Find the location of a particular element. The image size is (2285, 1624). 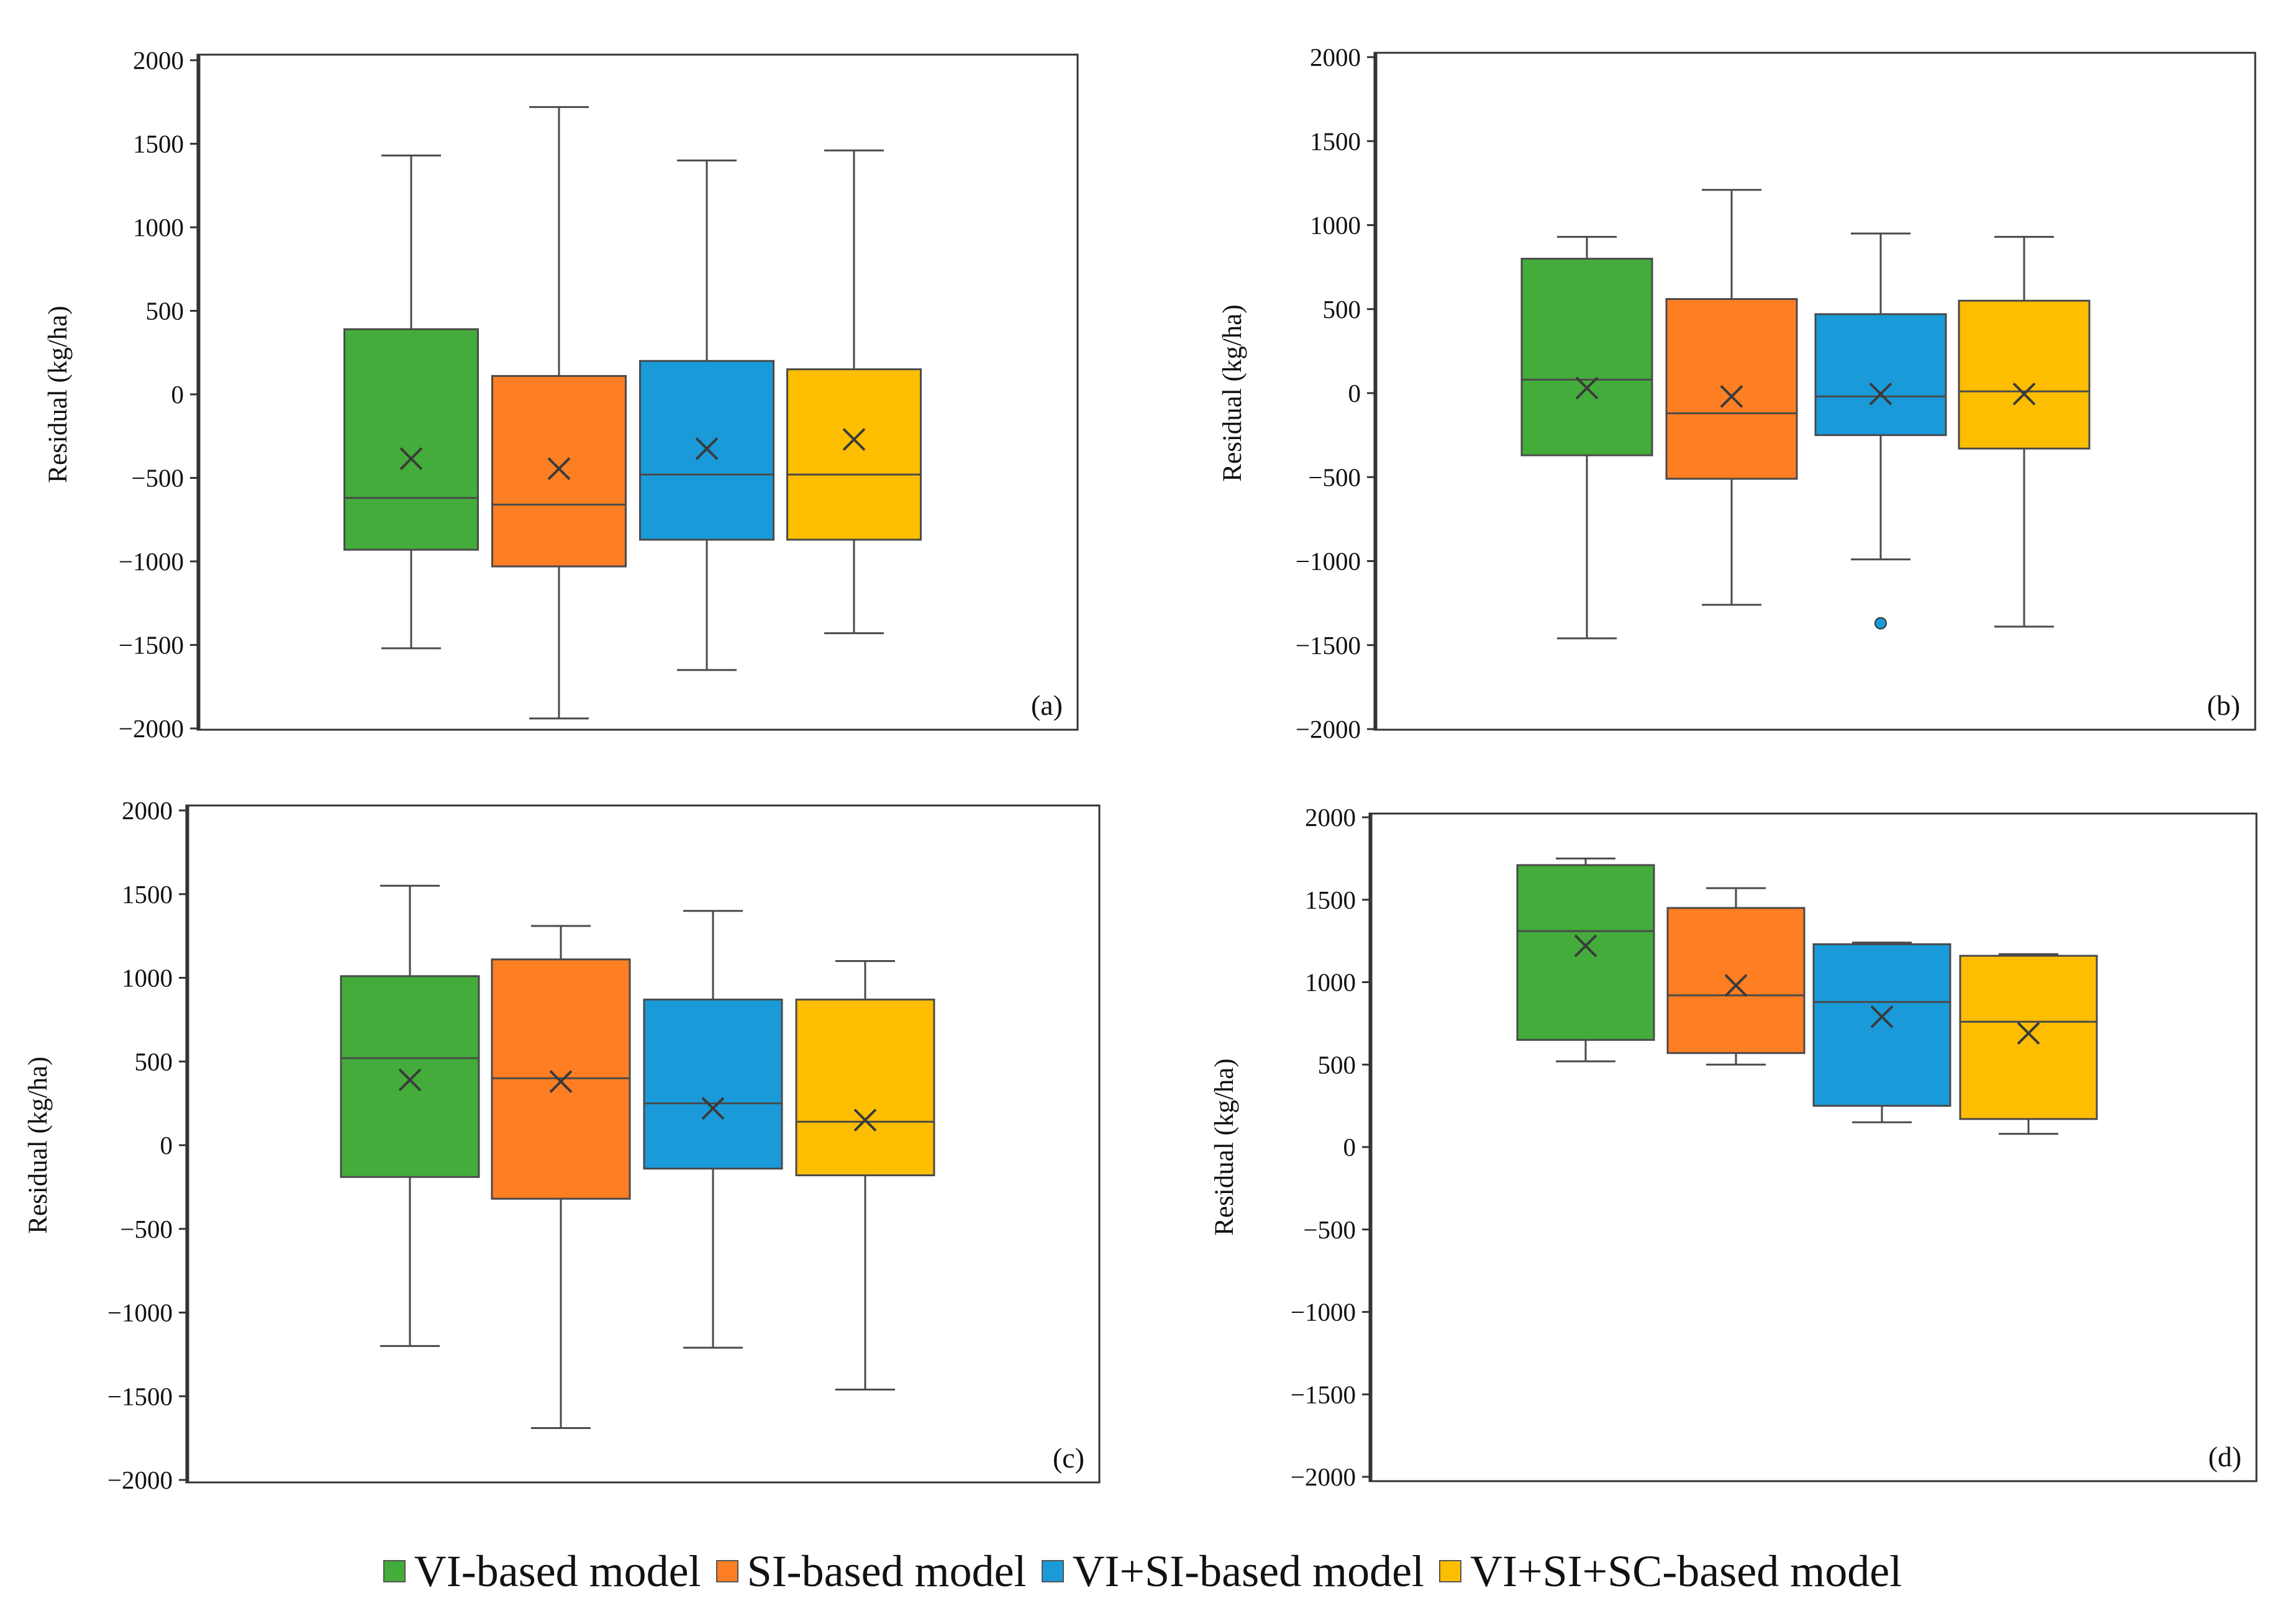

mean-marker-b-si is located at coordinates (1732, 396).